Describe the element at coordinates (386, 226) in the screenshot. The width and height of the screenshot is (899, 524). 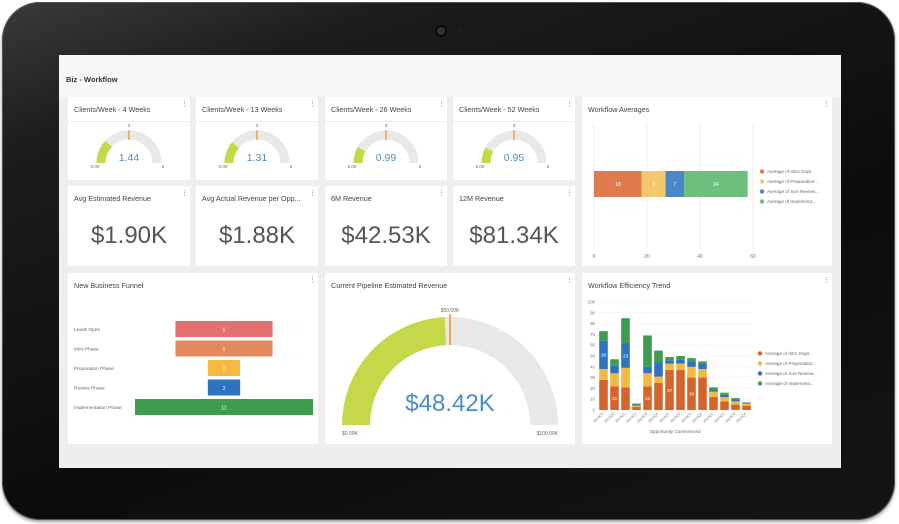
I see `kpi-card-6m-revenue: 6M Revenue ⋮ $42.53K` at that location.